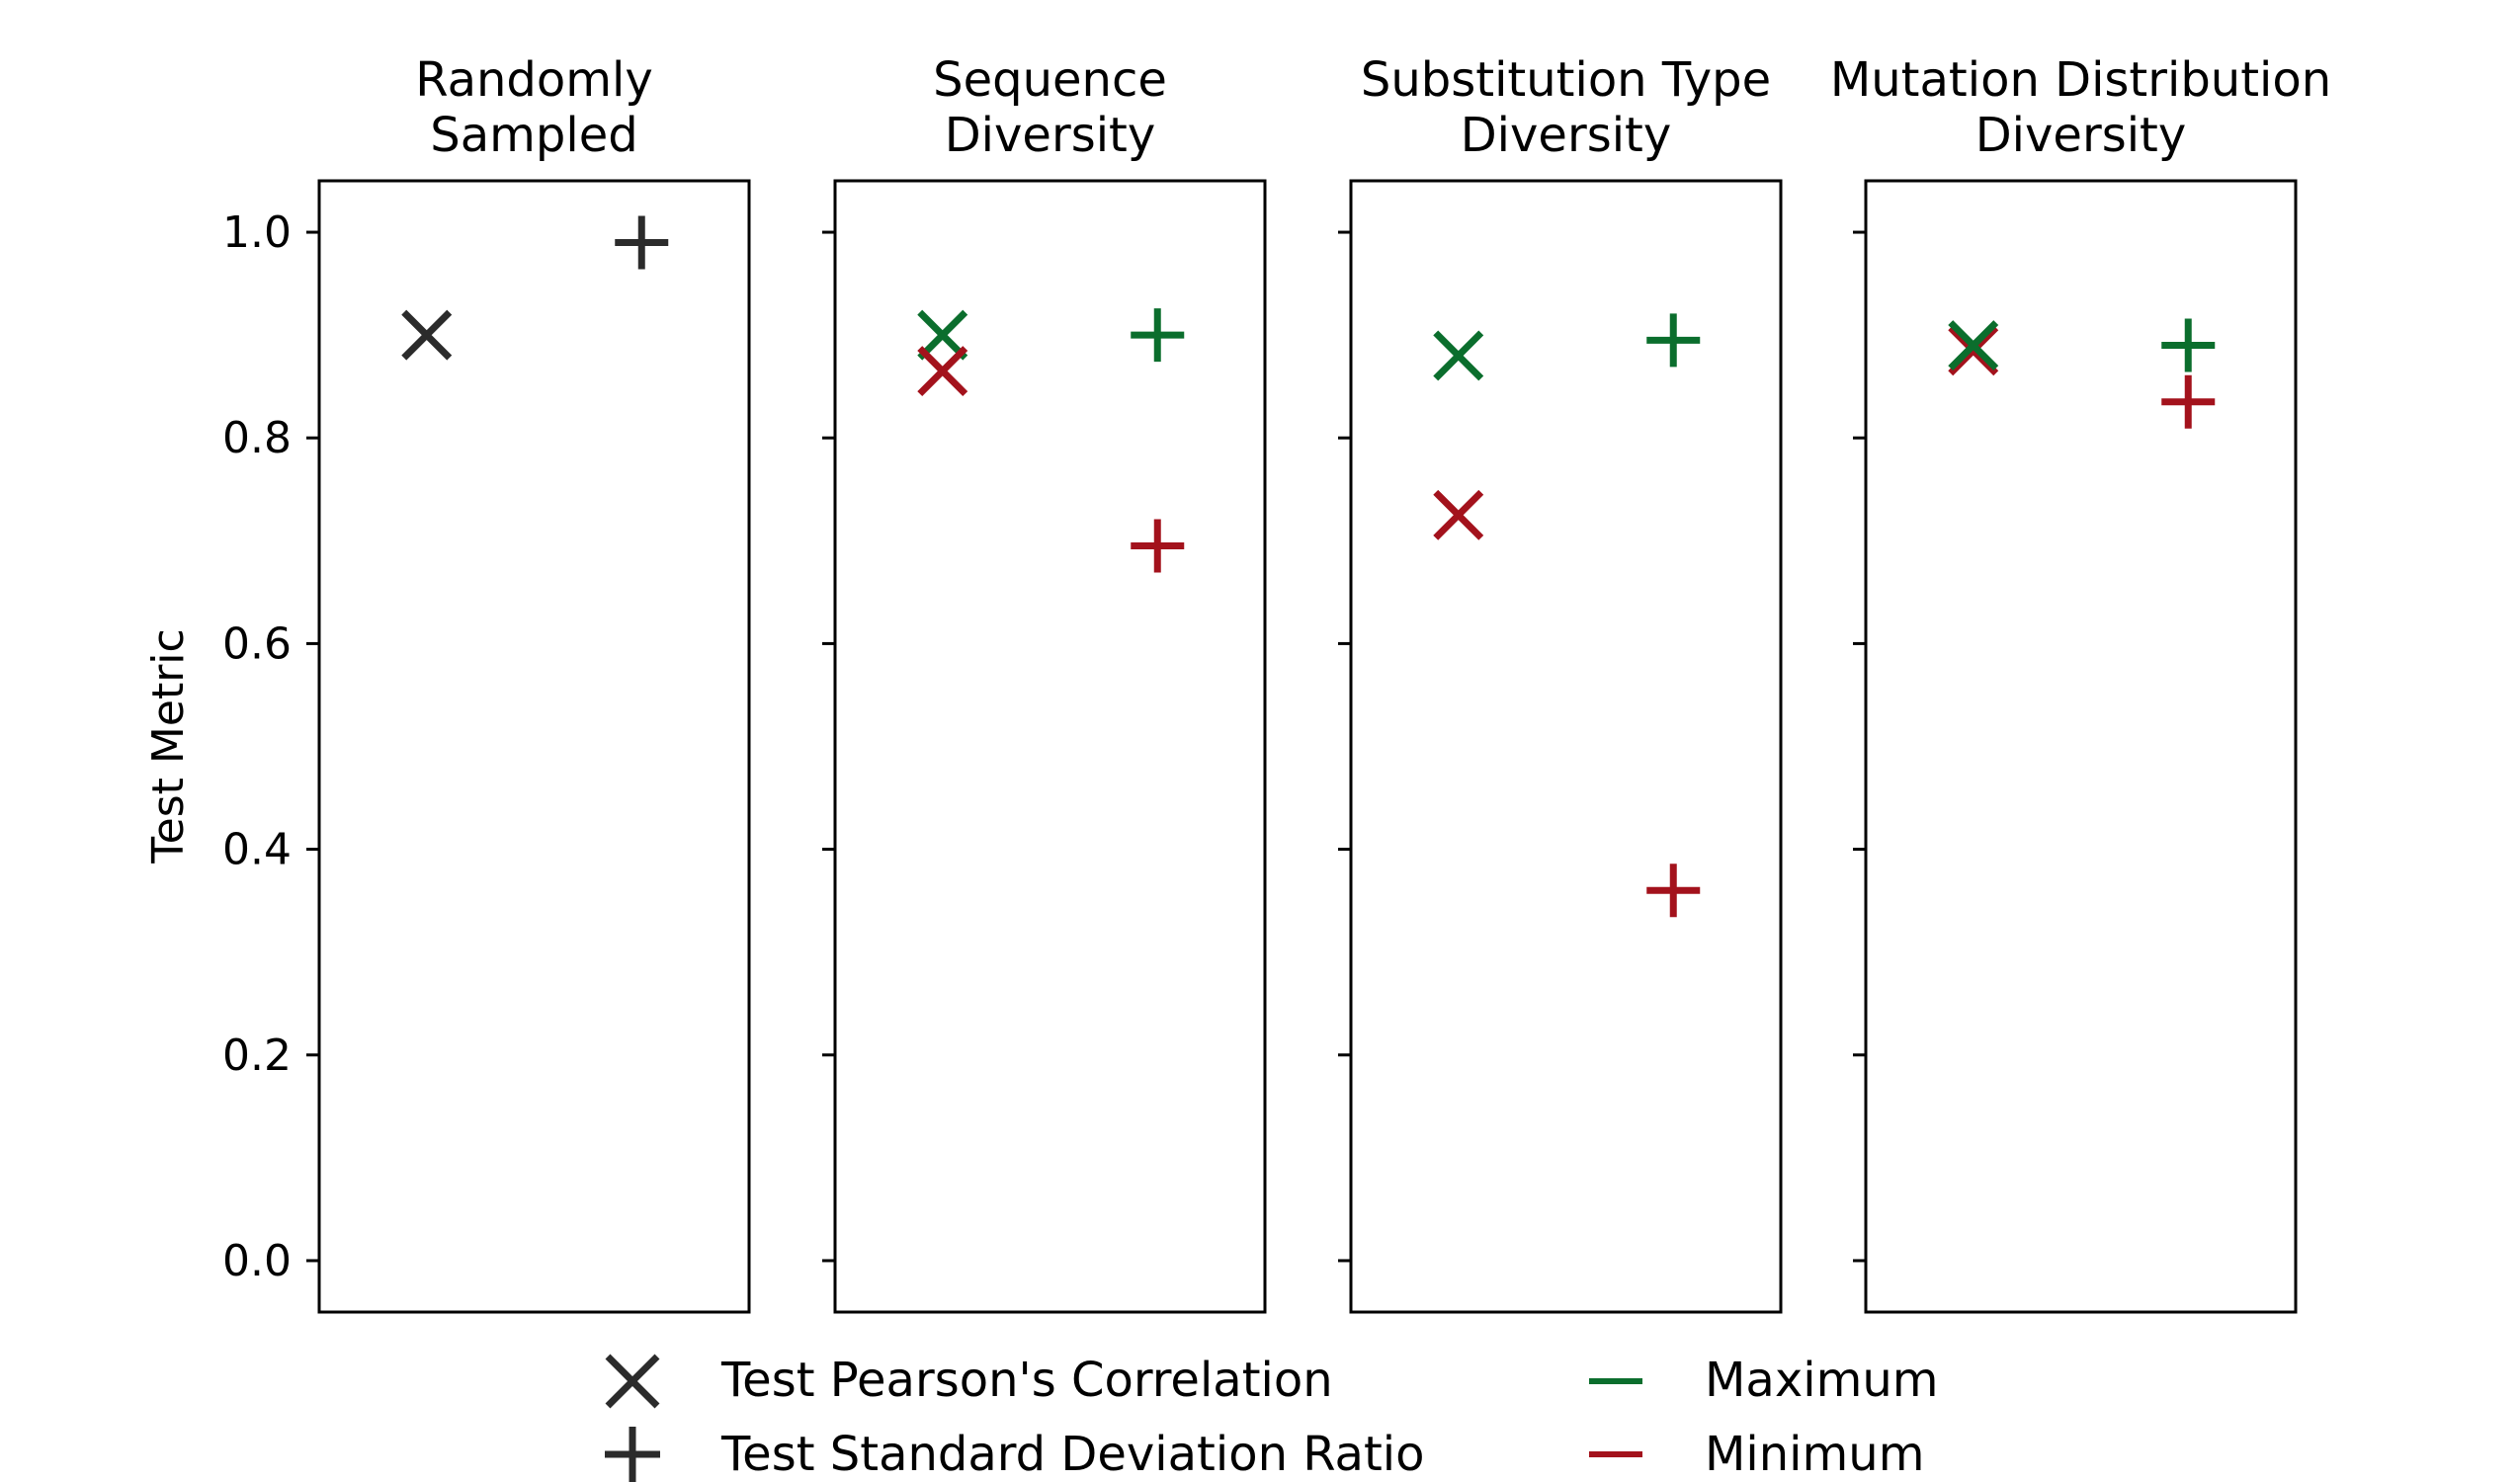 The height and width of the screenshot is (1482, 2520). I want to click on y-tick-label: 0.2, so click(257, 1055).